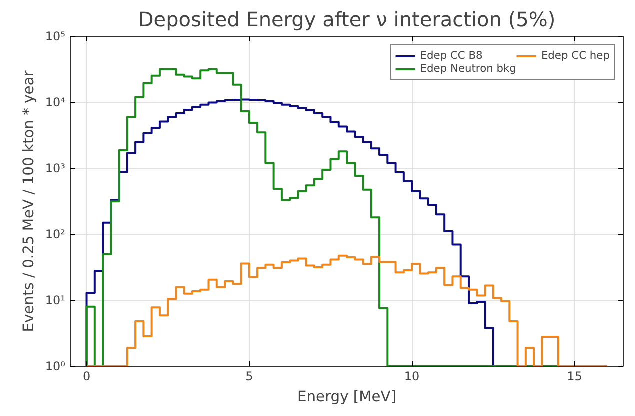  What do you see at coordinates (29, 201) in the screenshot?
I see `y-axis-title: Events / 0.25 MeV / 100 kton * year` at bounding box center [29, 201].